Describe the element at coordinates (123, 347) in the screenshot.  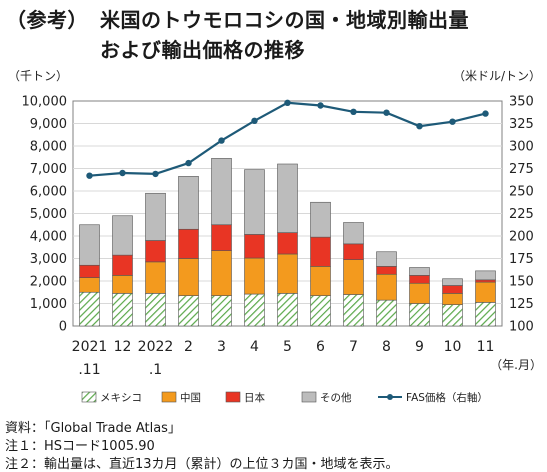
I see `x-tick-label: 12` at that location.